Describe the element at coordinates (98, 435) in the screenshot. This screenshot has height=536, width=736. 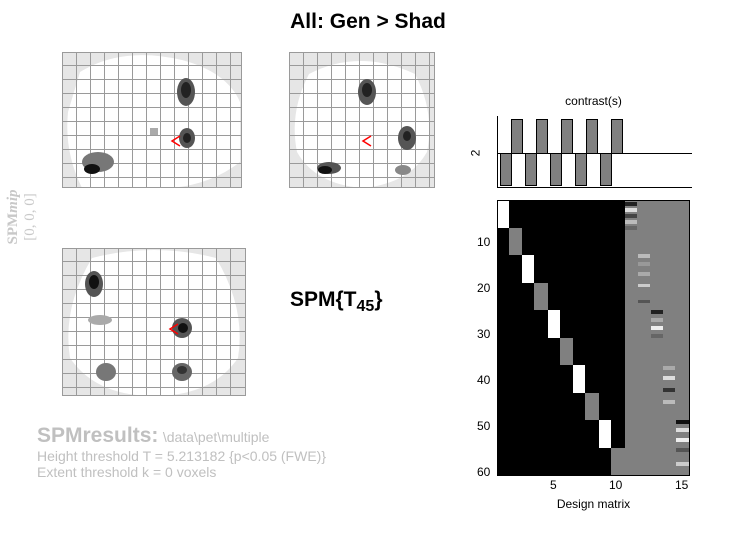
I see `results-heading: SPMresults:` at that location.